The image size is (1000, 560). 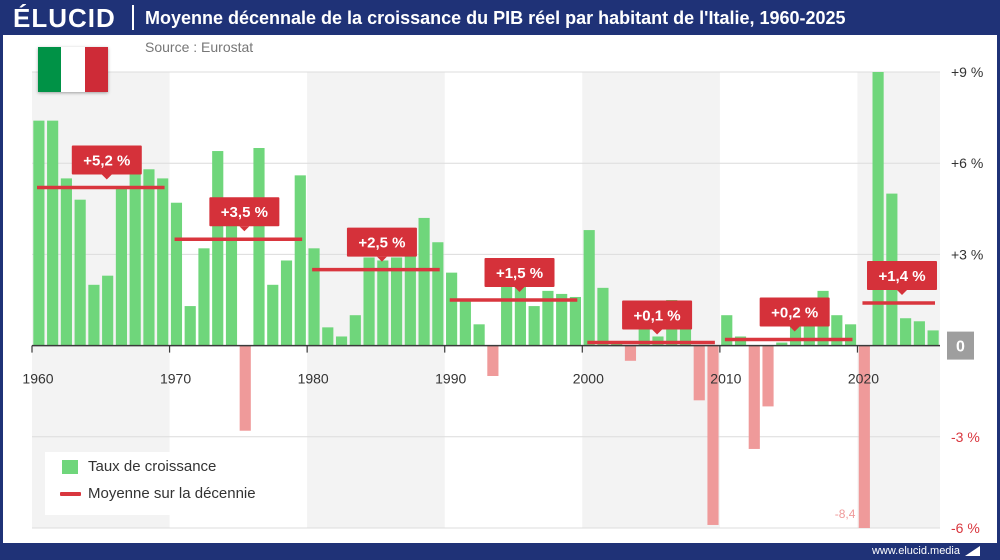 I want to click on bar-2000, so click(x=589, y=288).